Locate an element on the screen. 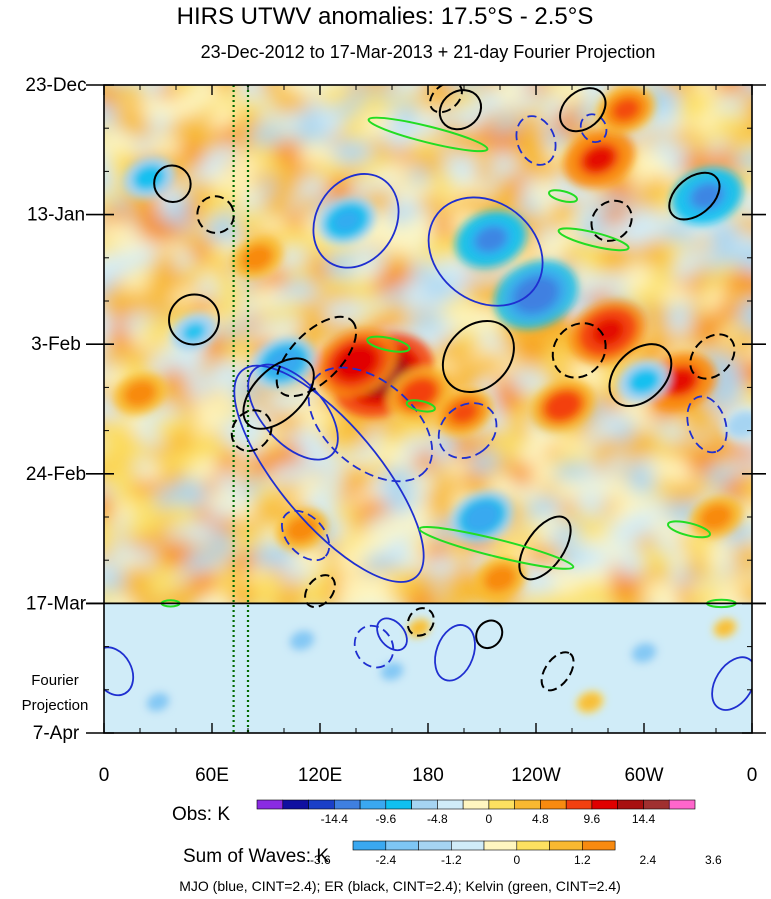  waves-colorbar: -3.6 -2.4 -1.2 0 1.2 2.4 3.6 is located at coordinates (516, 853).